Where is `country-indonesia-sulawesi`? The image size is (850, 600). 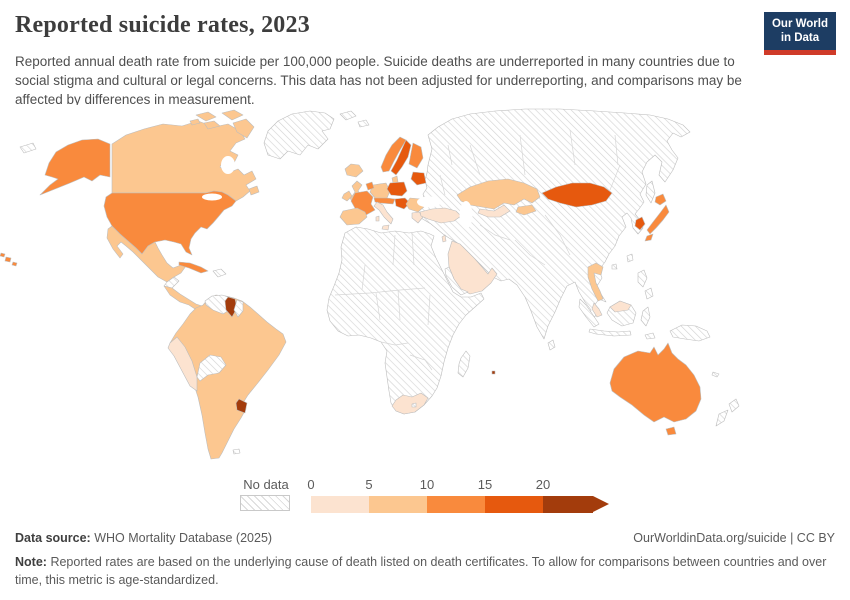 country-indonesia-sulawesi is located at coordinates (645, 316).